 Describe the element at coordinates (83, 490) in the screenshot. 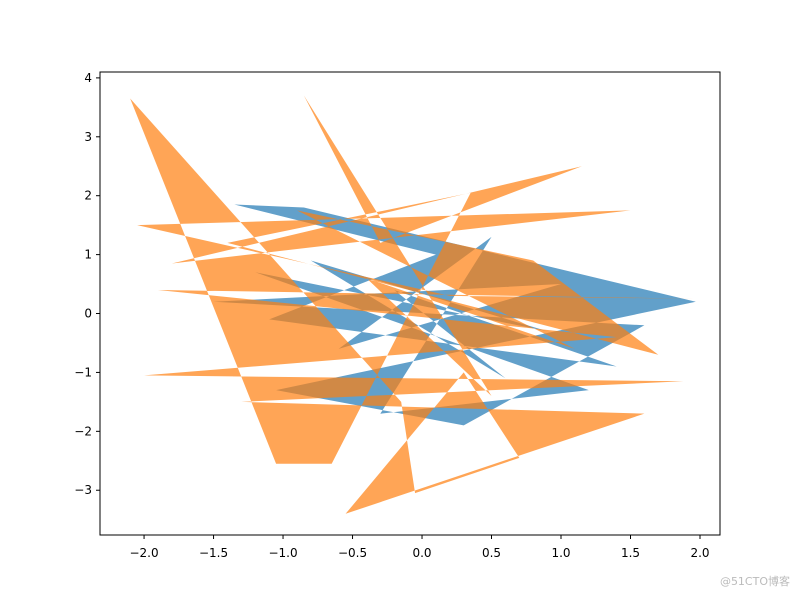

I see `y-tick-label: −3` at that location.